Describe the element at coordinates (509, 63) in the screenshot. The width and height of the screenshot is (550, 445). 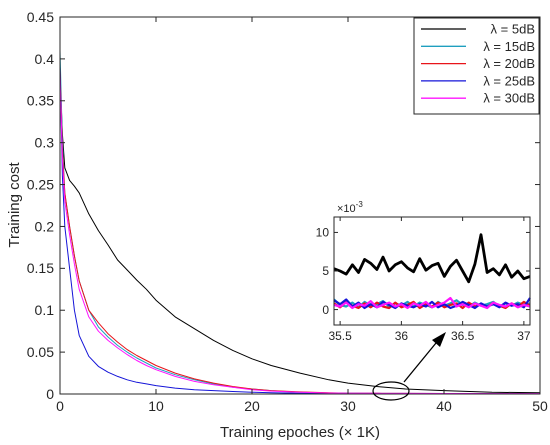
I see `legend-label-20db: λ = 20dB` at that location.